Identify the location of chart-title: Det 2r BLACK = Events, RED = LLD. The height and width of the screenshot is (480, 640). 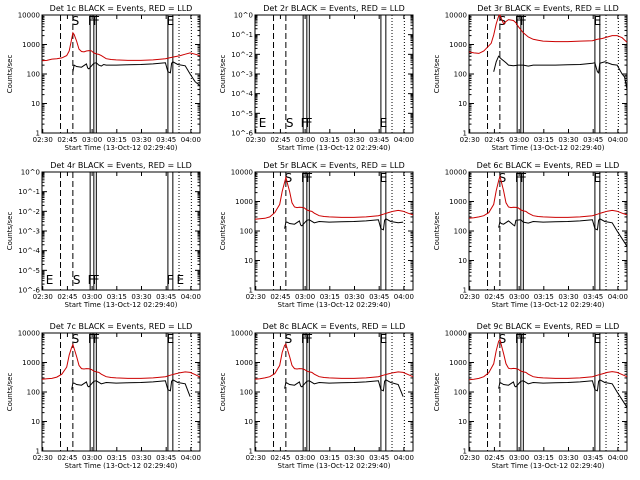
(334, 8).